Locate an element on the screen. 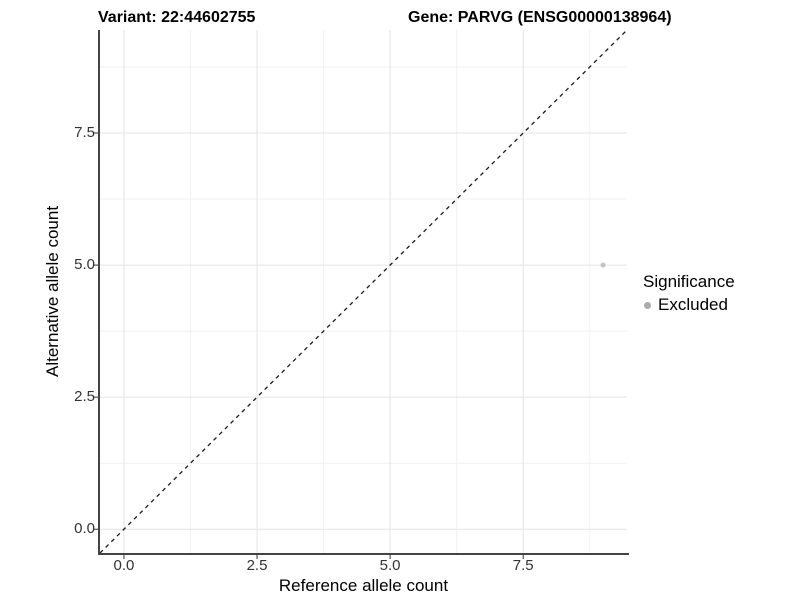  gene-title: Gene: PARVG (ENSG00000138964) is located at coordinates (540, 17).